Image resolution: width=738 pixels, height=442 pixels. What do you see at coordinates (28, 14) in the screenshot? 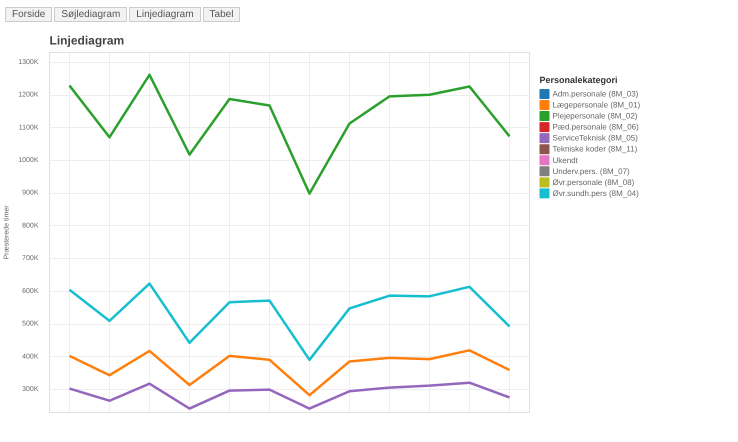
I see `text: Forside` at bounding box center [28, 14].